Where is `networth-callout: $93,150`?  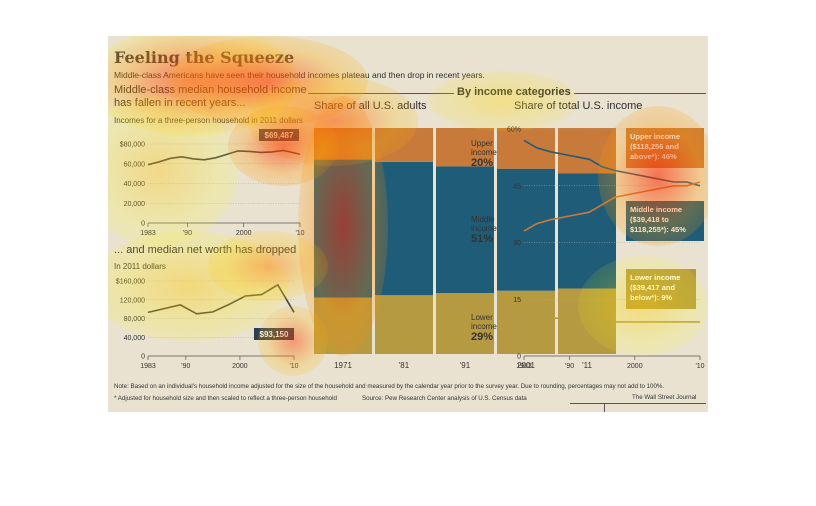
networth-callout: $93,150 is located at coordinates (274, 334).